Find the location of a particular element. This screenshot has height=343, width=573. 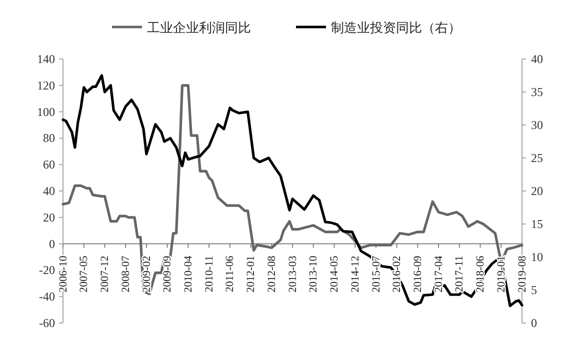

x-tick-label: 2007-05 is located at coordinates (84, 273).